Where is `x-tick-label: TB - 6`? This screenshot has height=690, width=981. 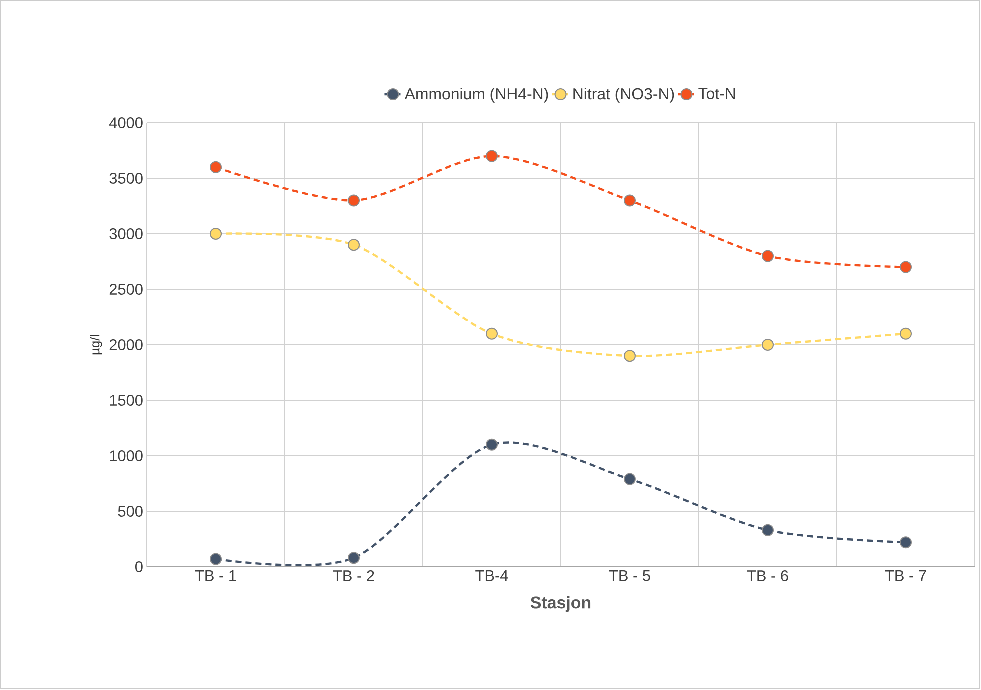 x-tick-label: TB - 6 is located at coordinates (767, 576).